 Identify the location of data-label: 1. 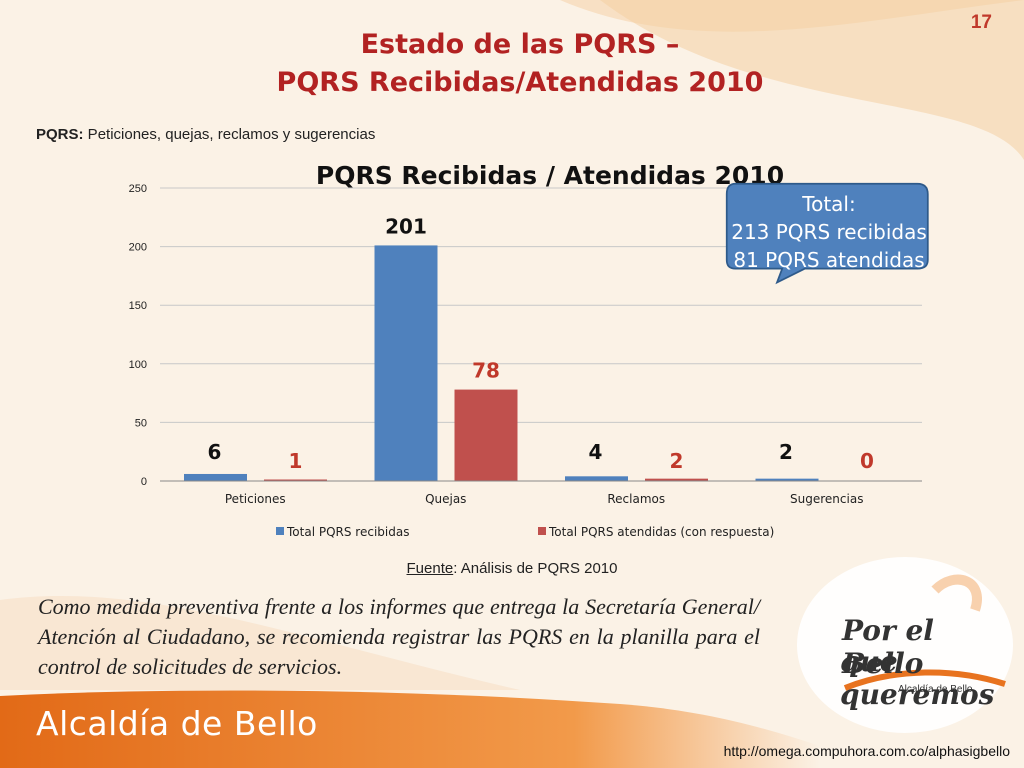
(296, 461).